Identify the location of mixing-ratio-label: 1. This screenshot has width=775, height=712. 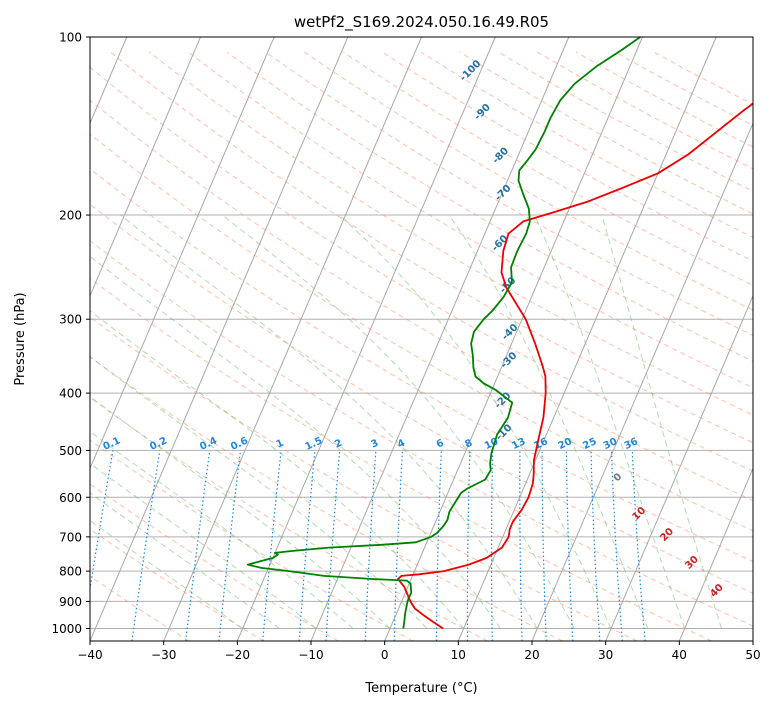
(280, 444).